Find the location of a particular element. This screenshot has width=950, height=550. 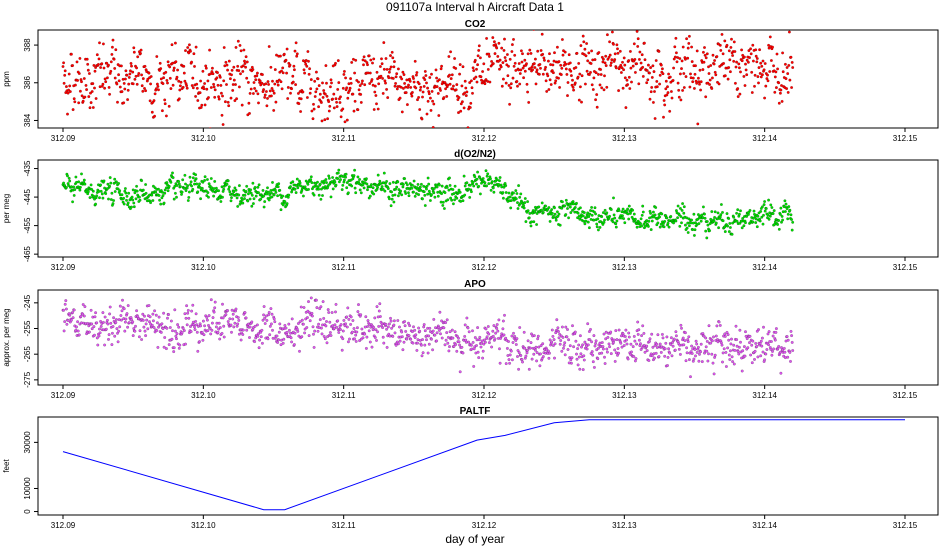

y-axis-label: per meg is located at coordinates (6, 208).